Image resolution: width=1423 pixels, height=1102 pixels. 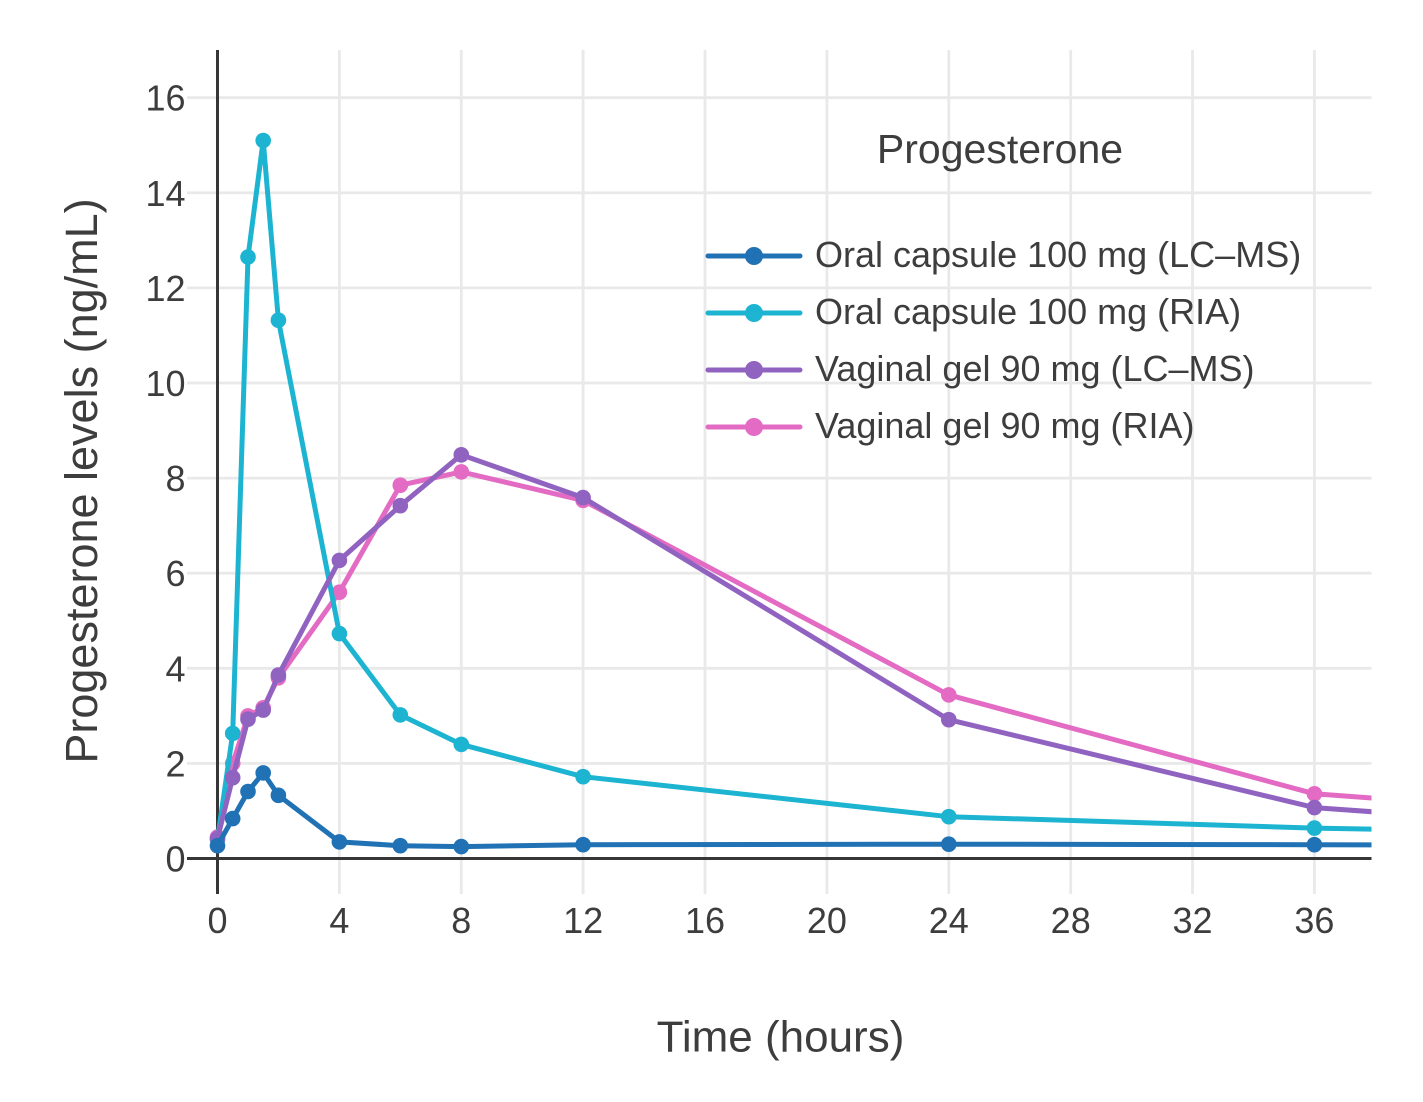 What do you see at coordinates (1035, 368) in the screenshot?
I see `svg-text: Vaginal gel 90 mg (LC–MS)` at bounding box center [1035, 368].